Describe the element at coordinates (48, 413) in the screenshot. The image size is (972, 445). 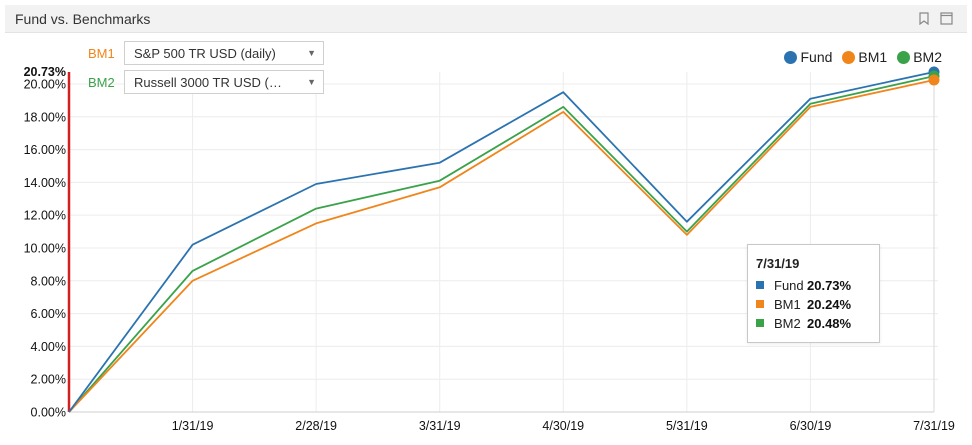
I see `y-tick-label: 0.00%` at that location.